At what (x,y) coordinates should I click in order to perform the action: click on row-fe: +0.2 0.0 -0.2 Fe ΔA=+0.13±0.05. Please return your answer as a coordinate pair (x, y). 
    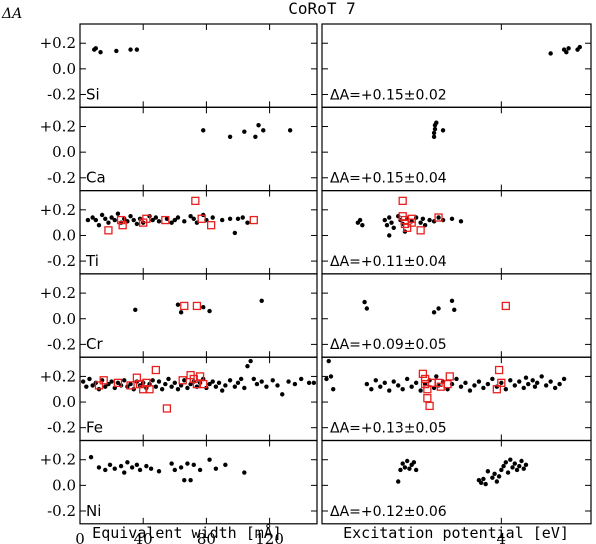
    Looking at the image, I should click on (316, 399).